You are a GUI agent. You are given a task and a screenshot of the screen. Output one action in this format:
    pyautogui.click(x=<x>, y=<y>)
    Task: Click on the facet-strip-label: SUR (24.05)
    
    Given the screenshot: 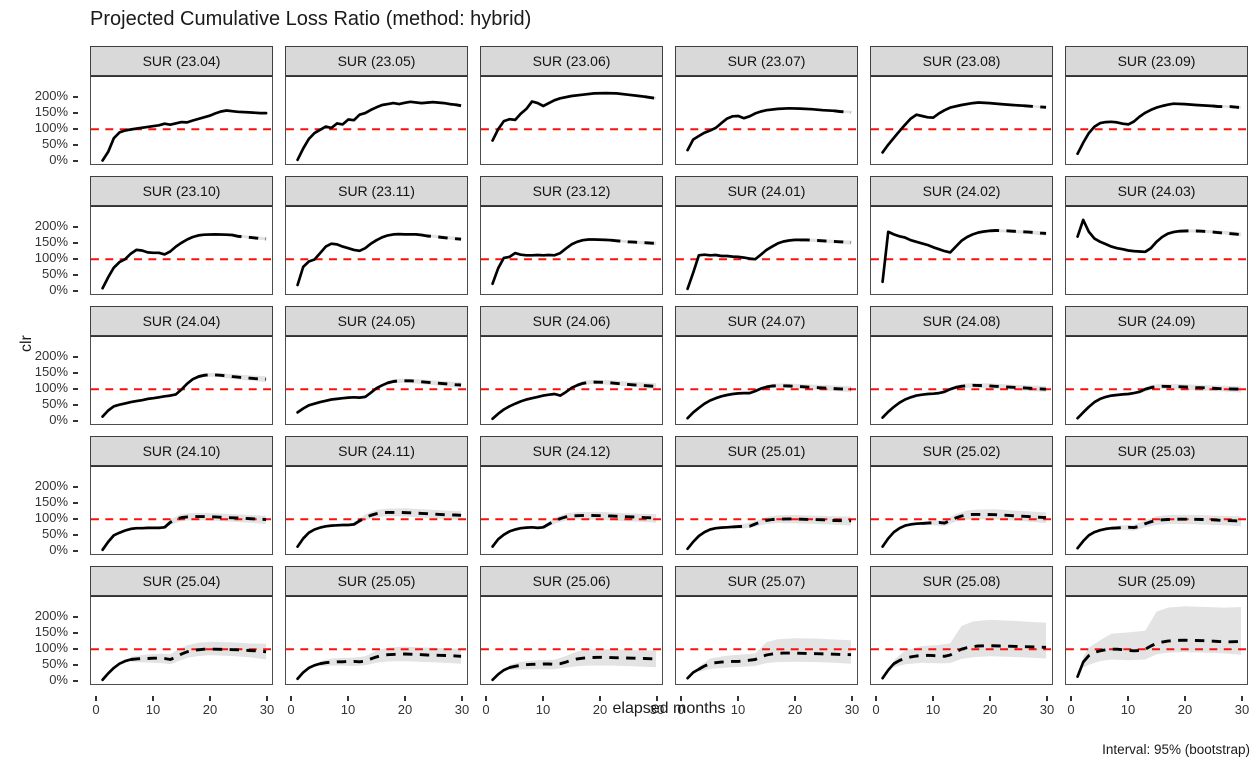 What is the action you would take?
    pyautogui.click(x=376, y=321)
    